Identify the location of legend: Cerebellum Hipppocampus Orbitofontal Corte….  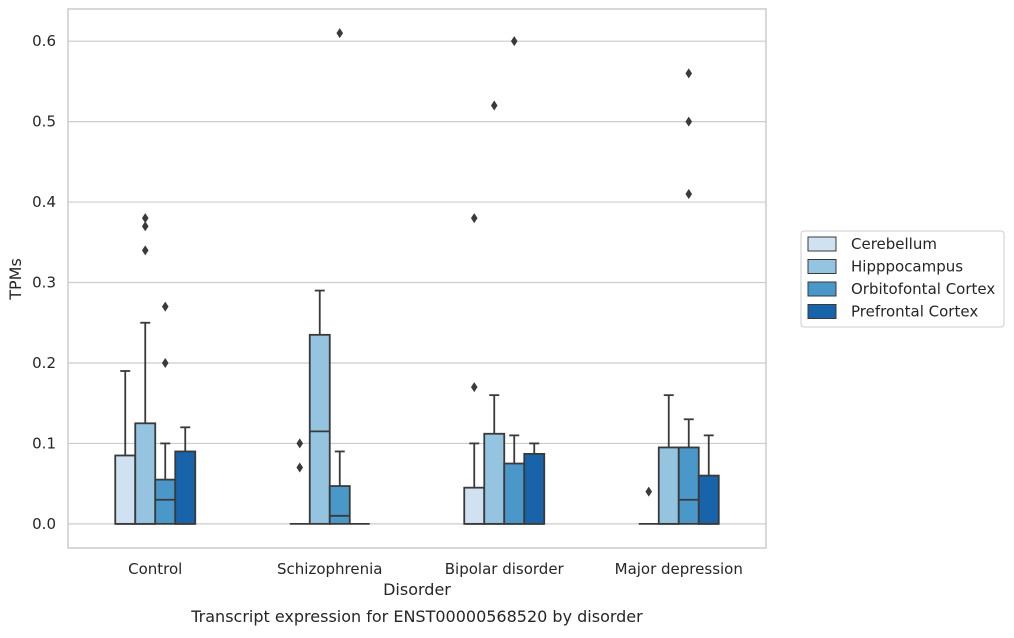
(902, 279).